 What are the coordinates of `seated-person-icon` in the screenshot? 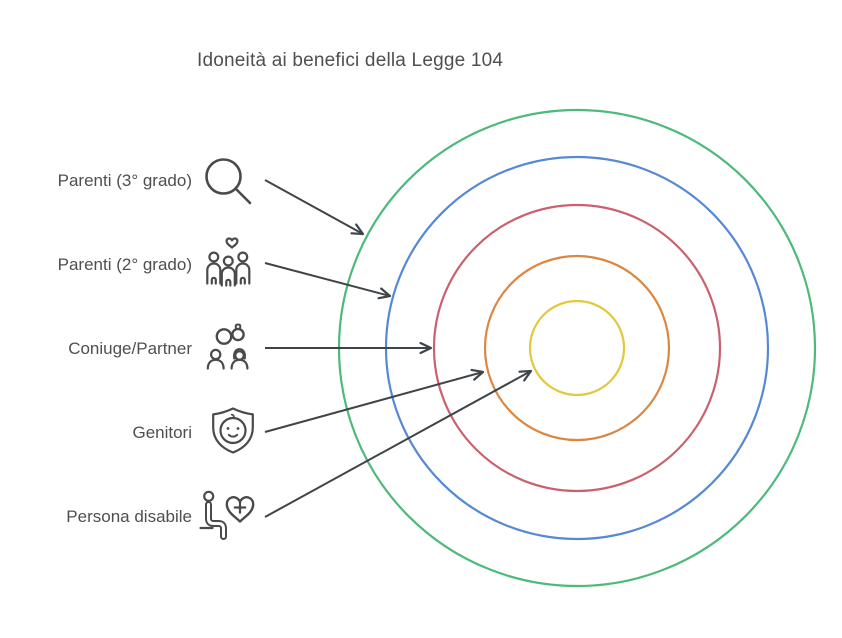 It's located at (216, 520).